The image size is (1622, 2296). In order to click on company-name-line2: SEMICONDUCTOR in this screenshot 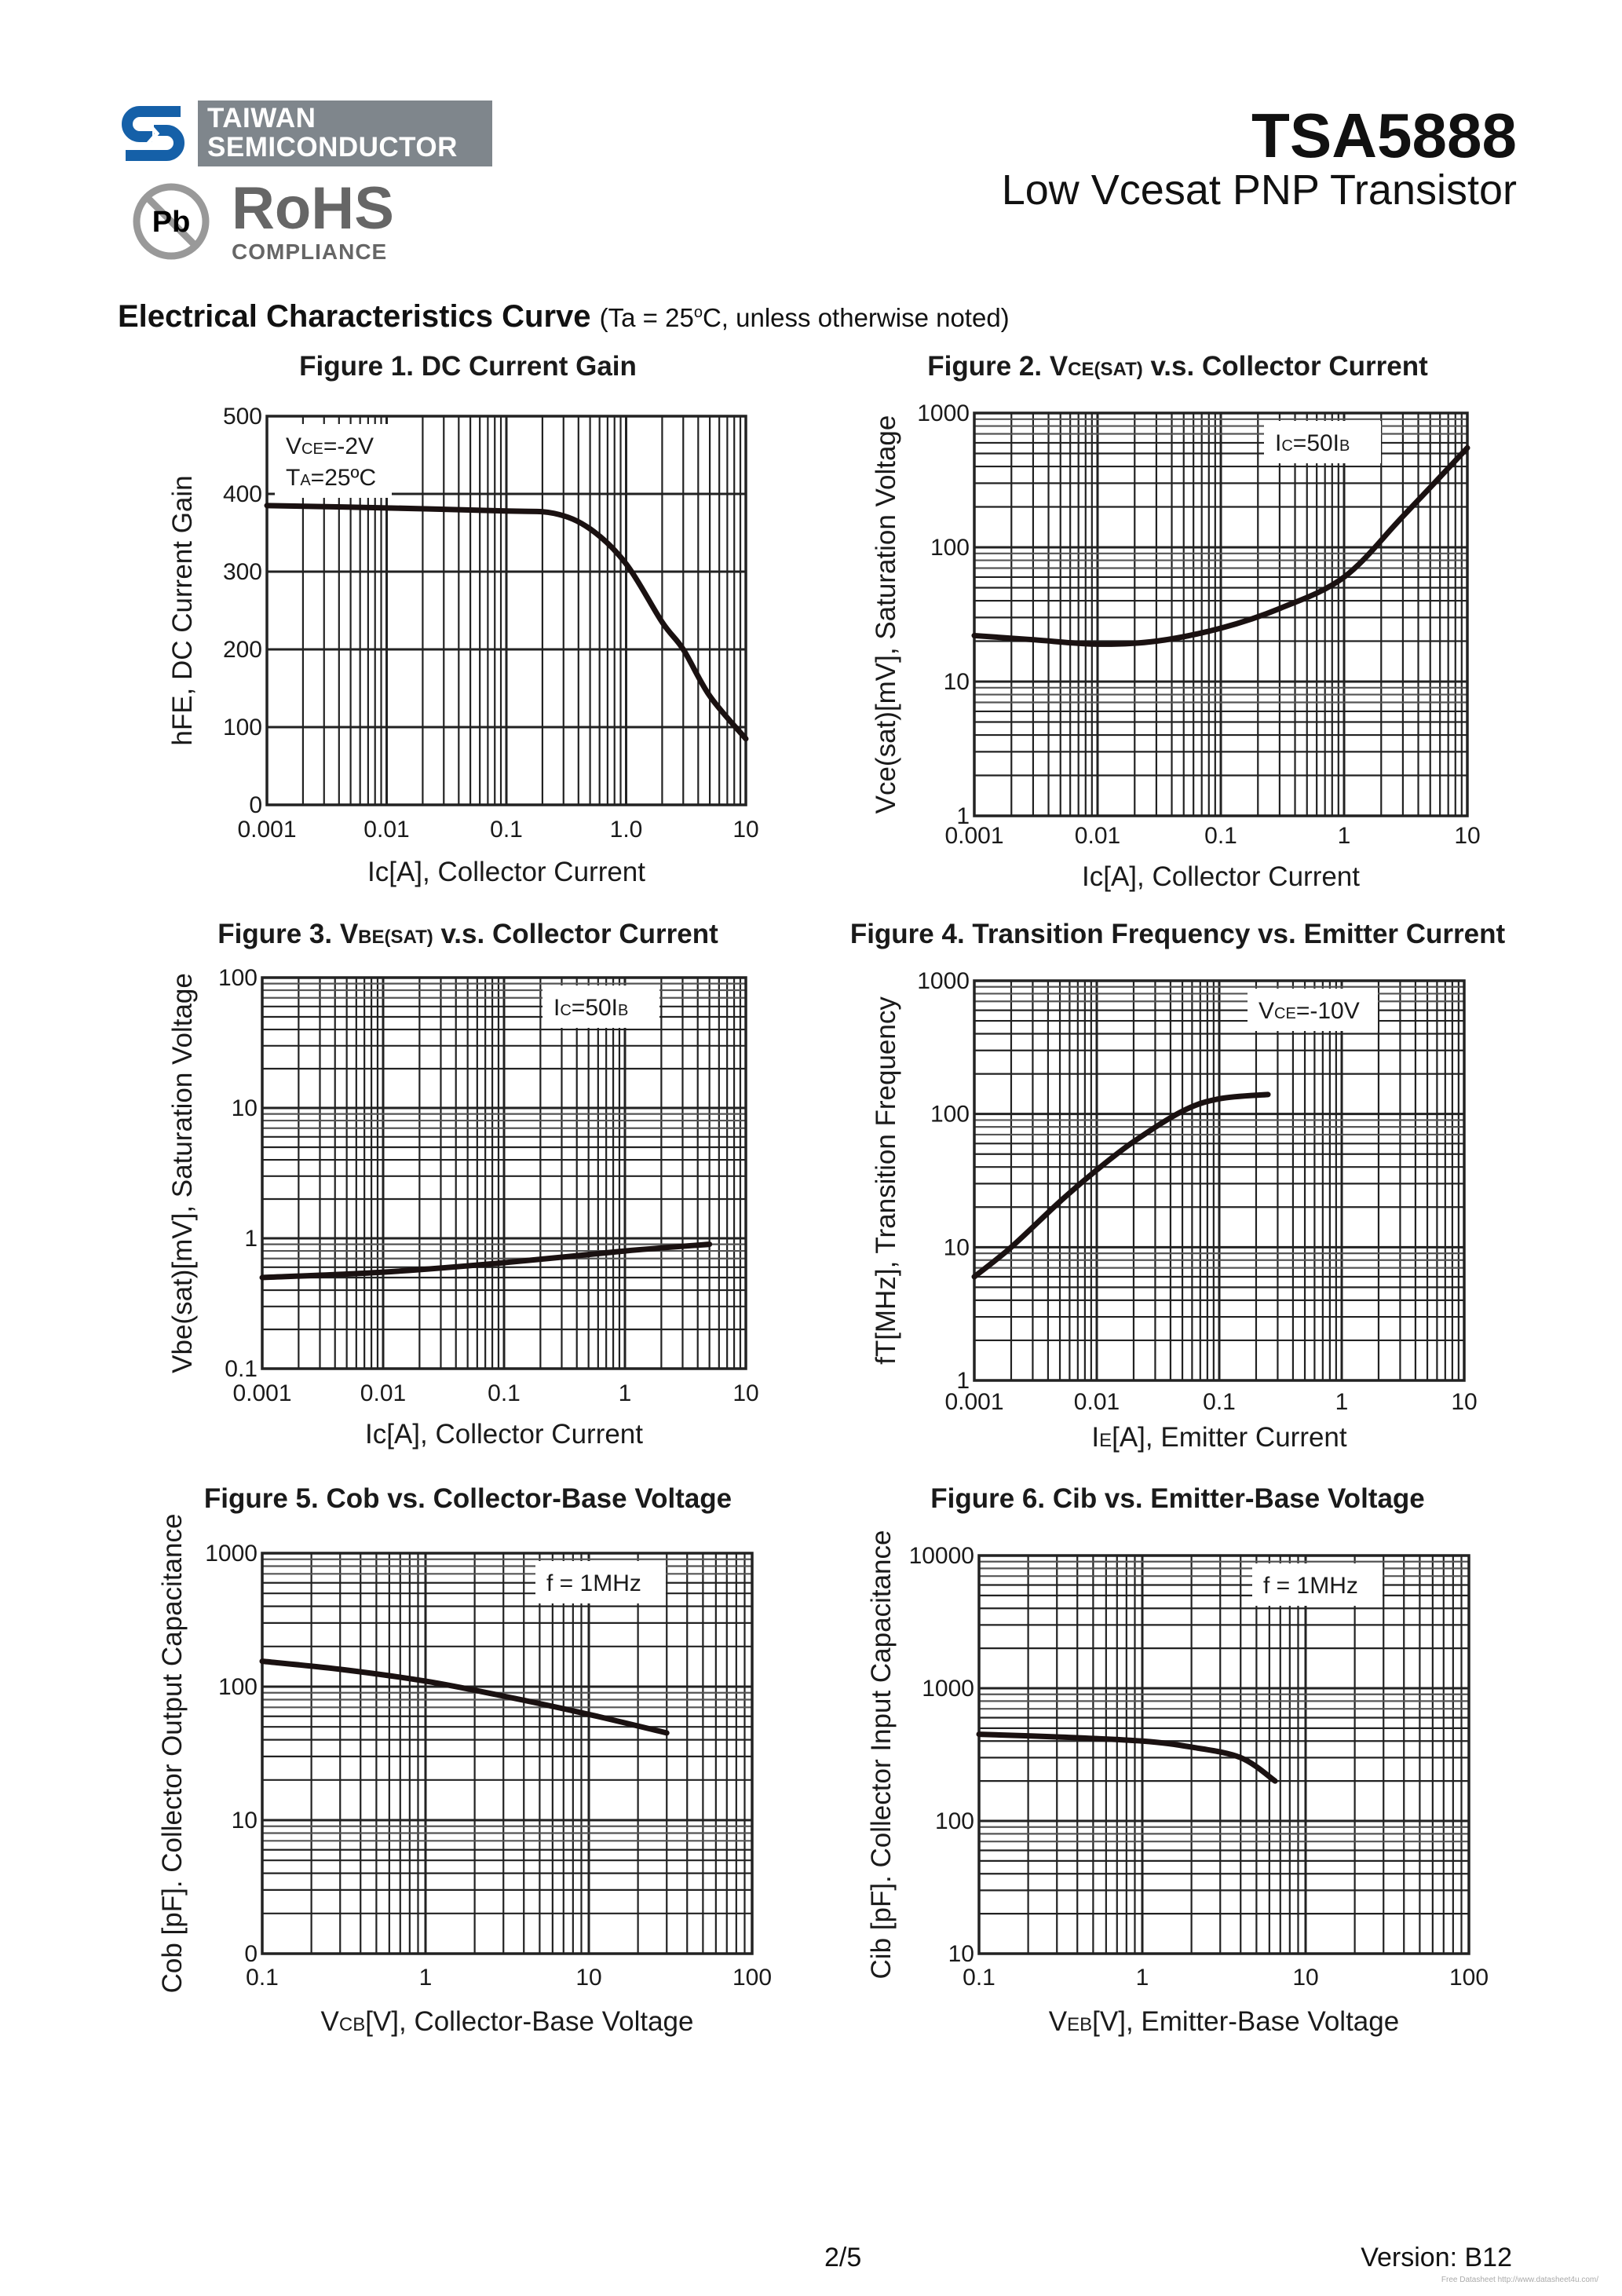, I will do `click(332, 147)`.